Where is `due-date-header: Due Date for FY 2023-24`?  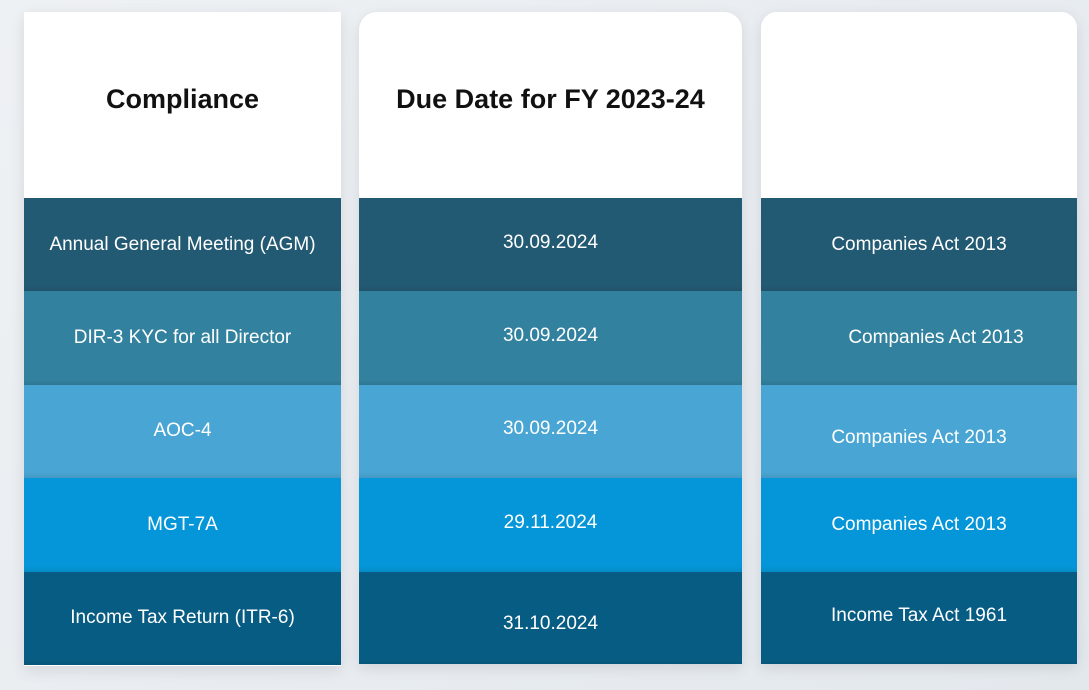 due-date-header: Due Date for FY 2023-24 is located at coordinates (550, 105).